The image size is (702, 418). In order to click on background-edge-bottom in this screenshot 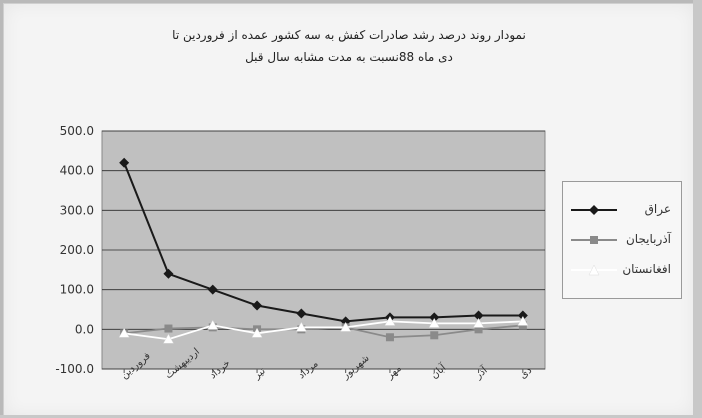, I will do `click(351, 416)`.